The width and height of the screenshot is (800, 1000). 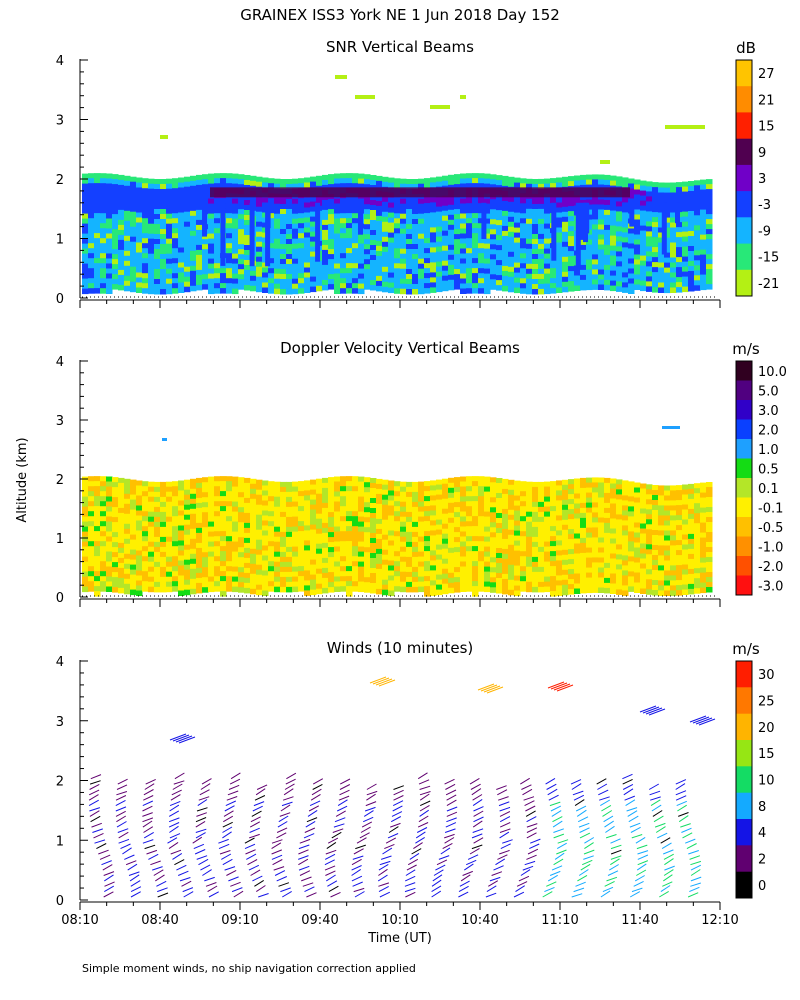 What do you see at coordinates (744, 178) in the screenshot?
I see `snr-colorbar-frame` at bounding box center [744, 178].